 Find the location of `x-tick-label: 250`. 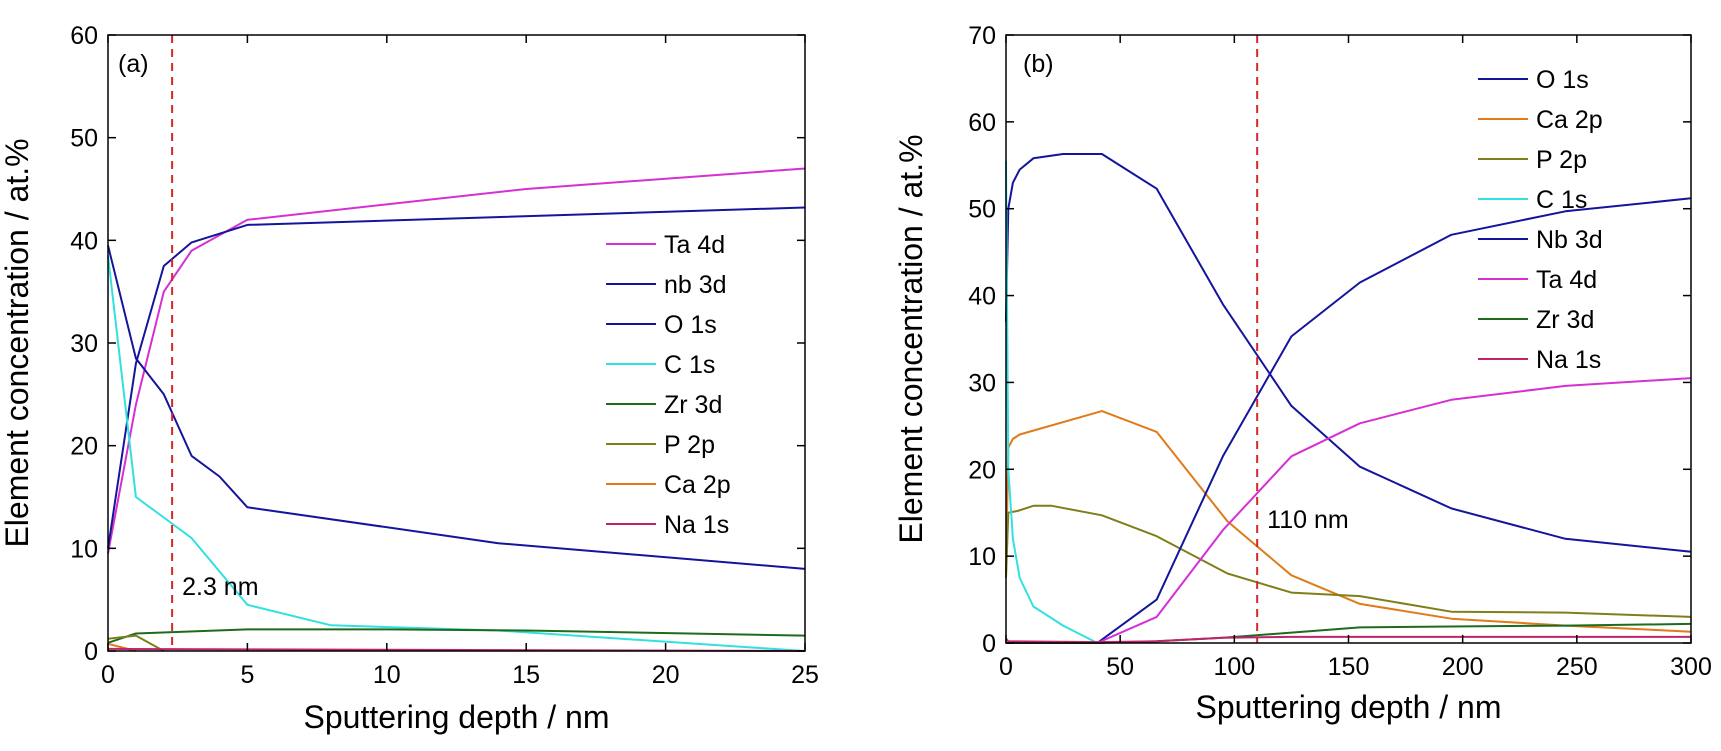

x-tick-label: 250 is located at coordinates (1577, 667).